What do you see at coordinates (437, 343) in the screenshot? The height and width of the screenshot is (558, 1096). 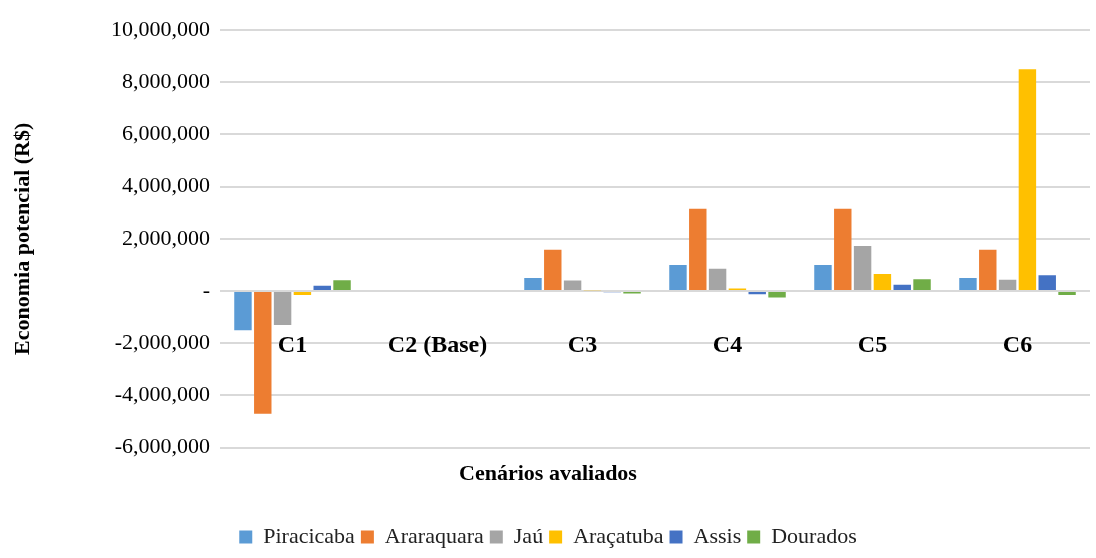 I see `x-tick-label: C2 (Base)` at bounding box center [437, 343].